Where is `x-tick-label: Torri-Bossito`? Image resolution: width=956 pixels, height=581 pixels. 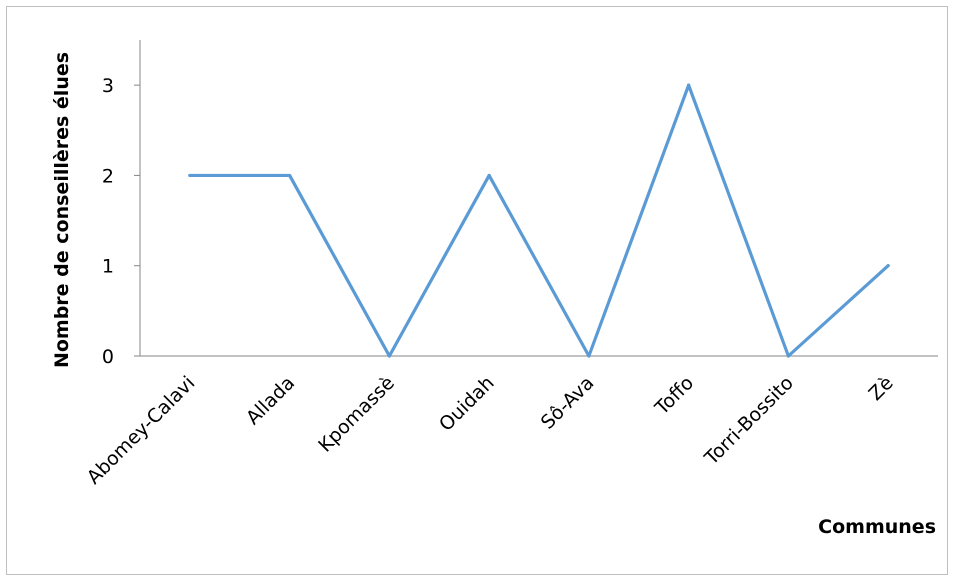 x-tick-label: Torri-Bossito is located at coordinates (749, 421).